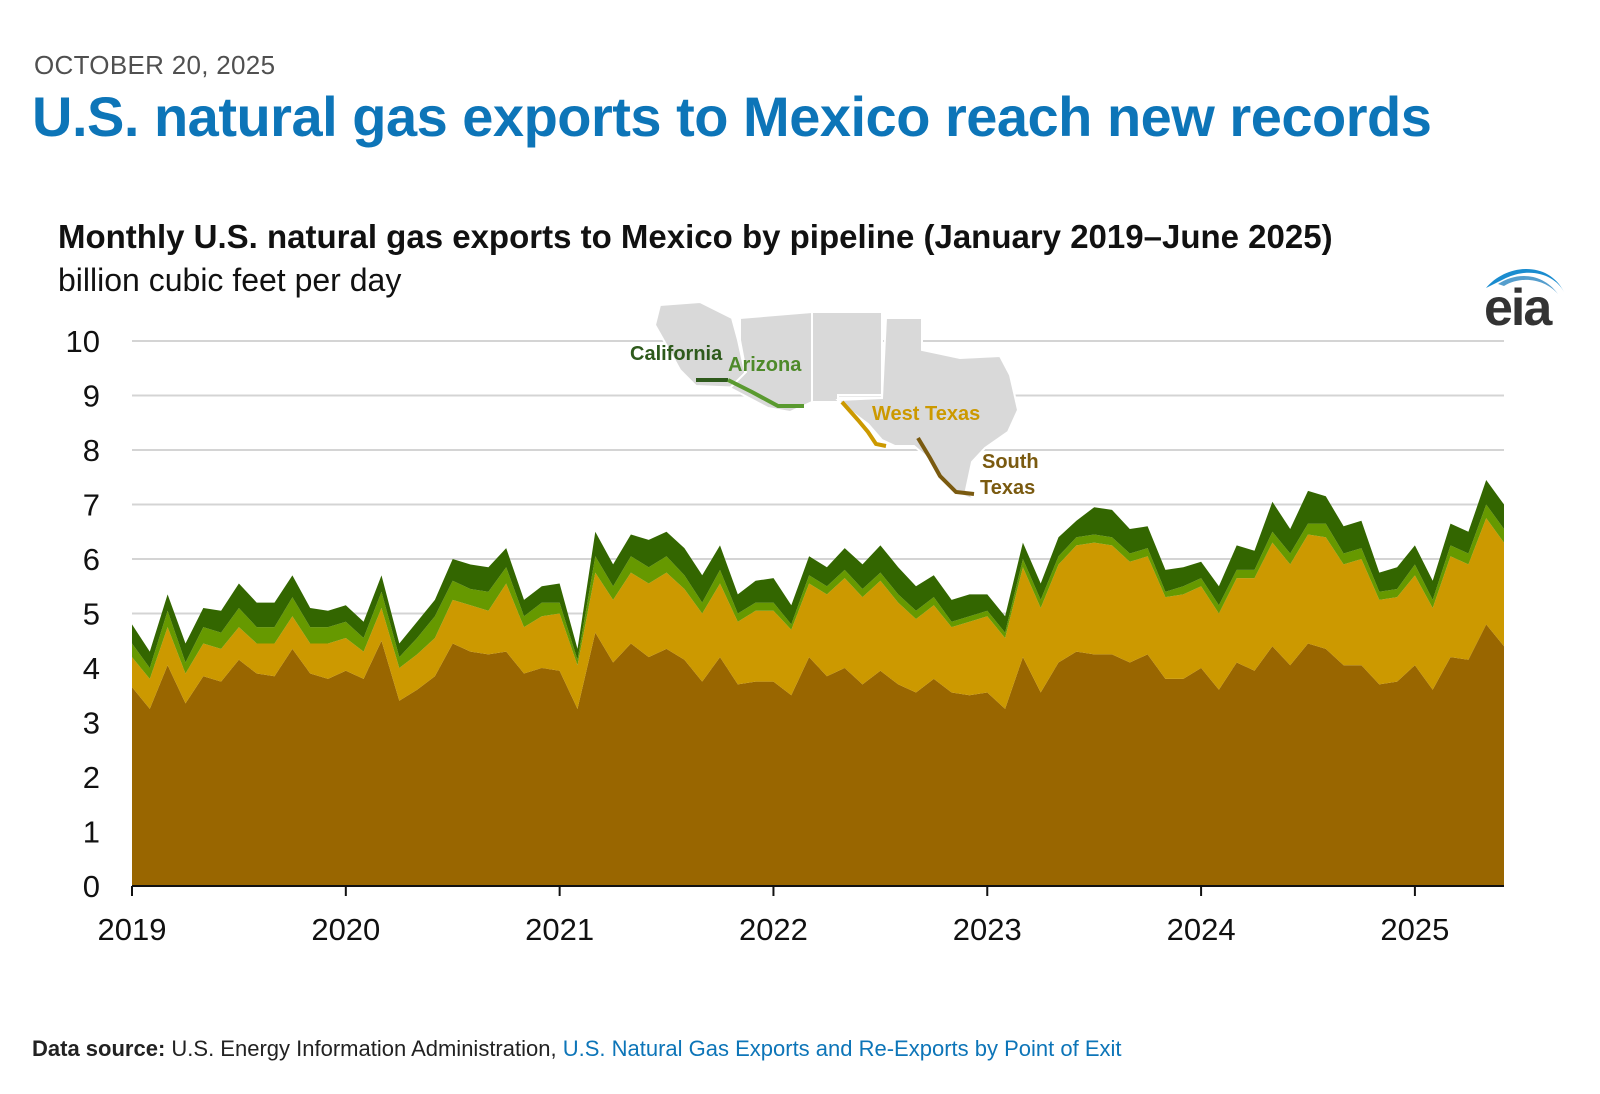 Image resolution: width=1600 pixels, height=1094 pixels. Describe the element at coordinates (765, 393) in the screenshot. I see `arizona-border-line` at that location.